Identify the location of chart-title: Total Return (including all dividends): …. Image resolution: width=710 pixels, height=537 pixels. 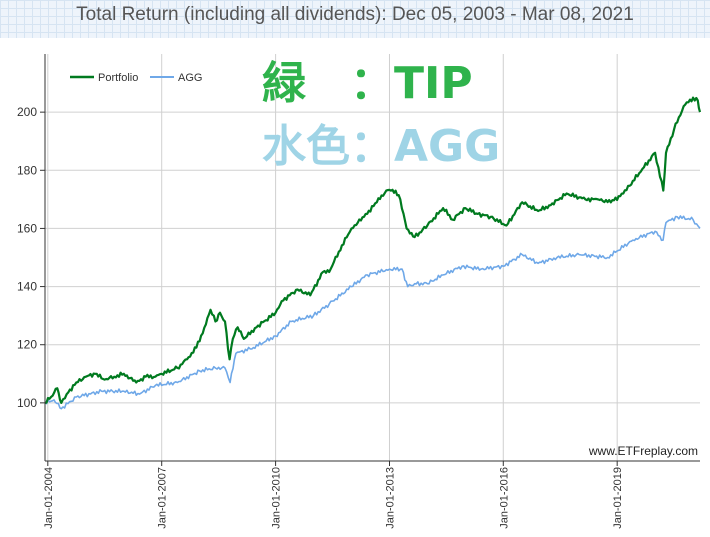
(355, 14).